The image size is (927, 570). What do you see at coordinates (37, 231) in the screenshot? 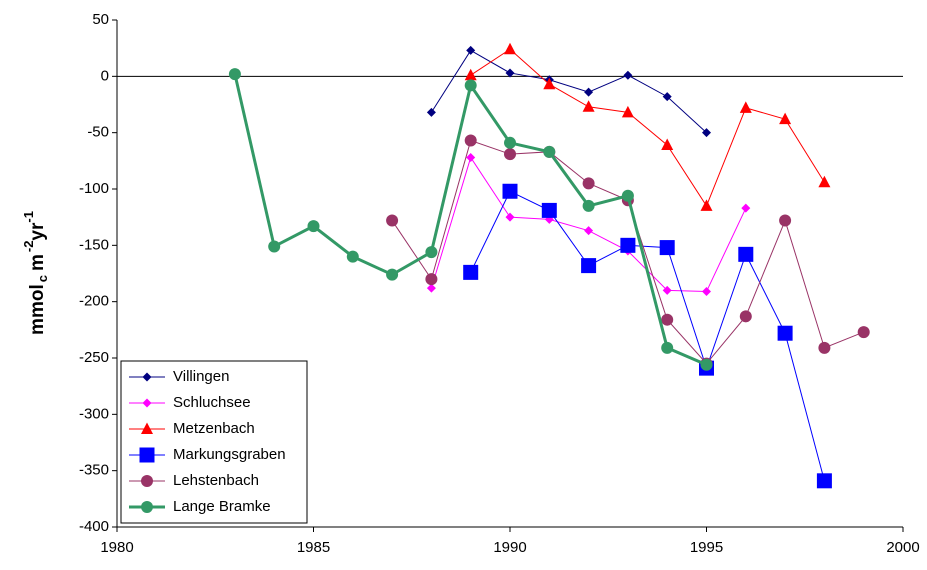
I see `y-label-part: yr` at bounding box center [37, 231].